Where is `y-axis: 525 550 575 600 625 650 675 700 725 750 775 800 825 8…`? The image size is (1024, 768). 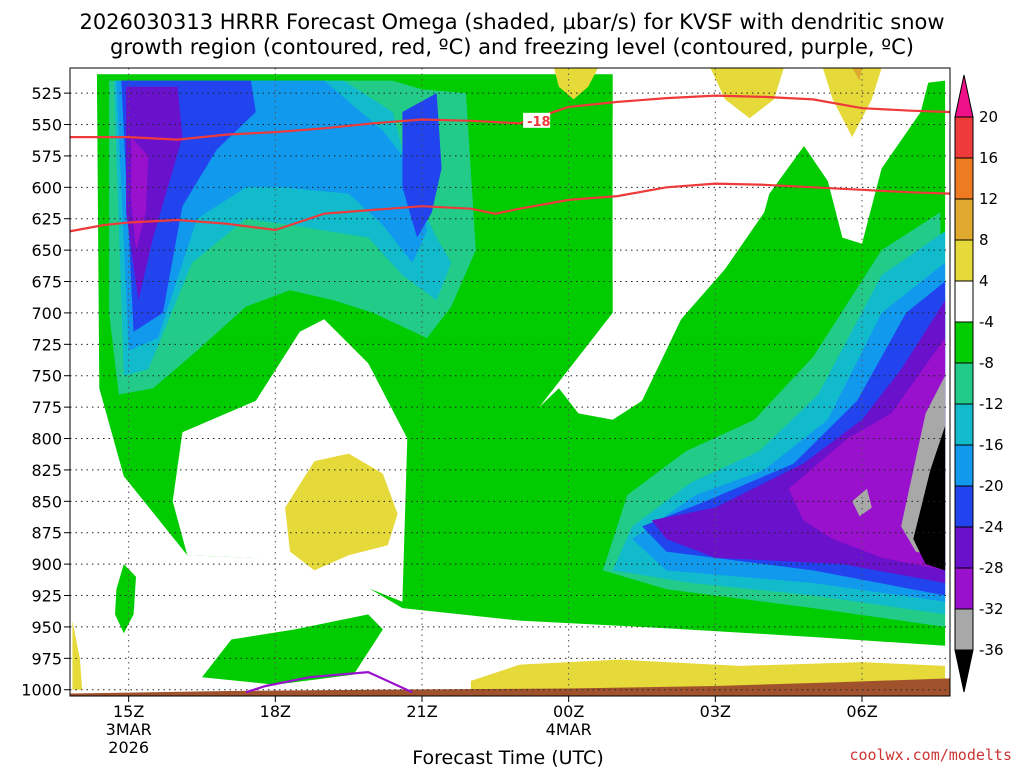
y-axis: 525 550 575 600 625 650 675 700 725 750 775 800 825 8… is located at coordinates (45, 392).